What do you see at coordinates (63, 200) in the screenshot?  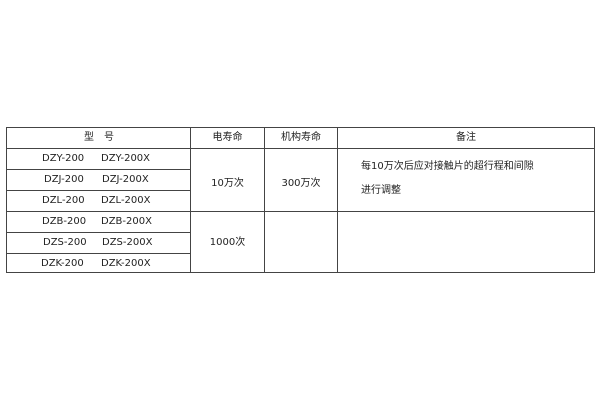 I see `model-cell: DZL-200` at bounding box center [63, 200].